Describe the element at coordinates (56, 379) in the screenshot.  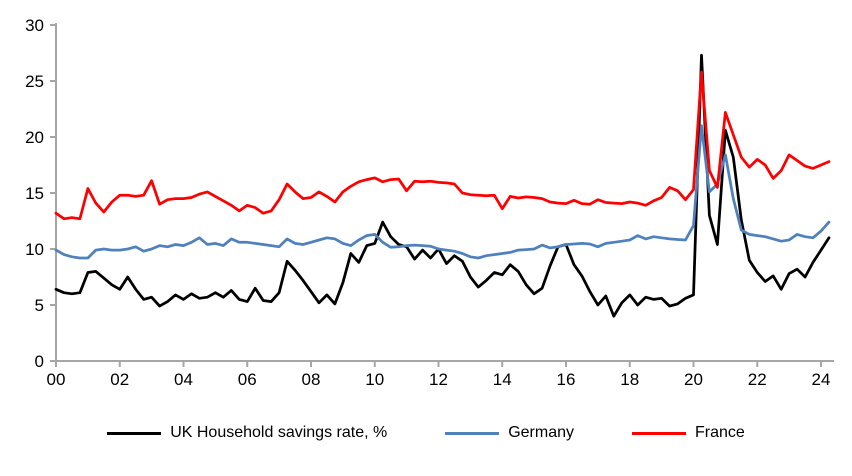
I see `x-tick-label: 00` at that location.